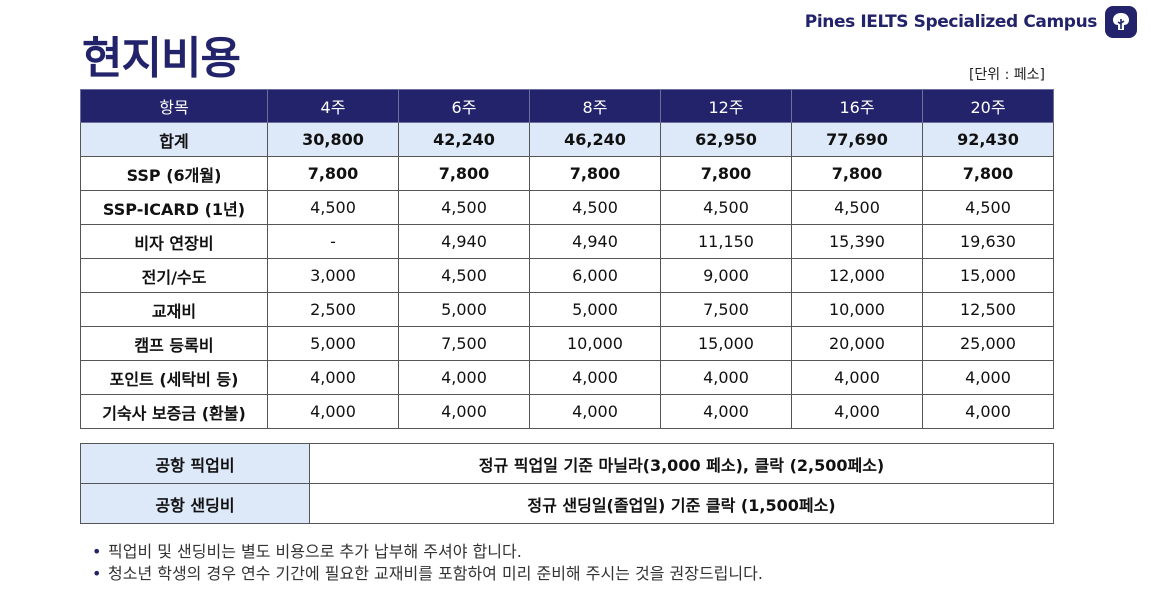  I want to click on column-header: 16주, so click(857, 106).